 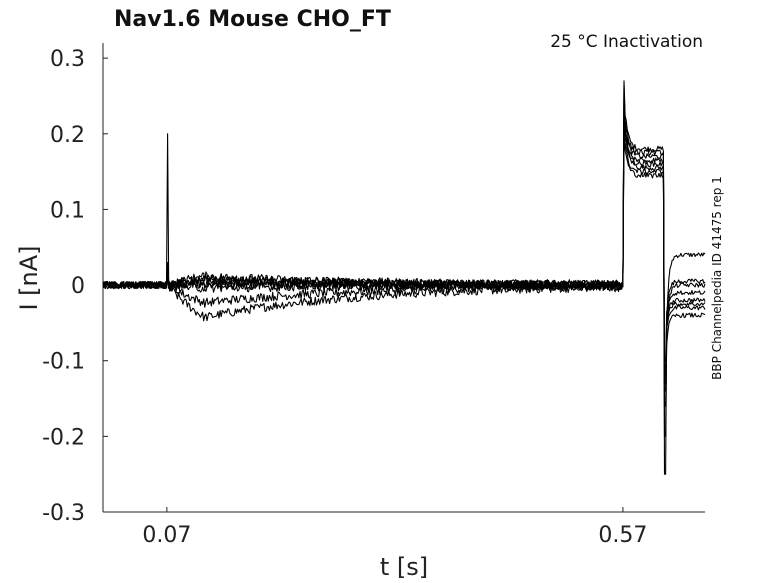 I want to click on y-ticks: 0.3 0.2 0.1 0 -0.1 -0.2 -0.3, so click(x=75, y=286).